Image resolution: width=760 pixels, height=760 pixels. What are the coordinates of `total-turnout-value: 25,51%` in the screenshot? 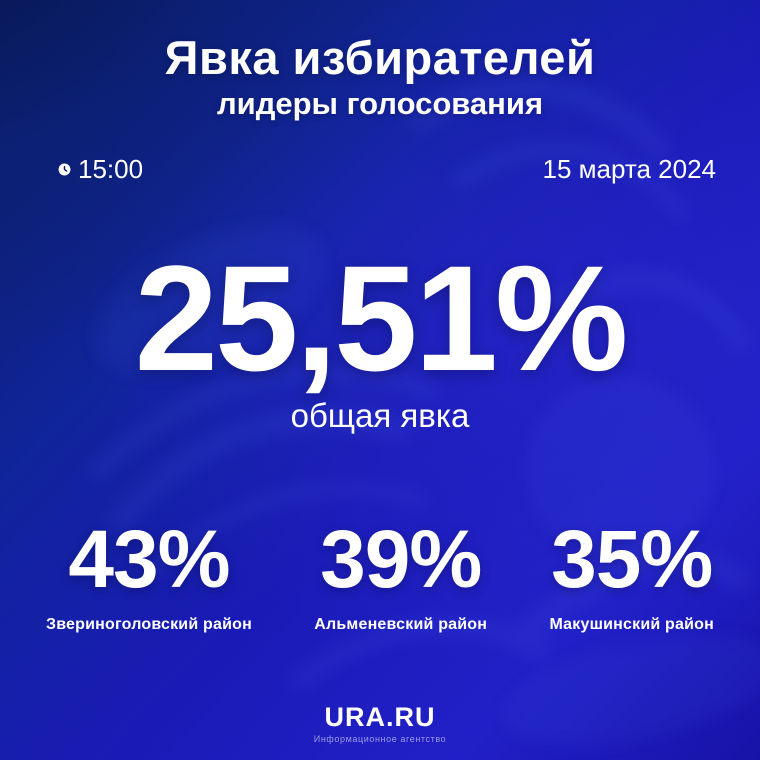 It's located at (381, 317).